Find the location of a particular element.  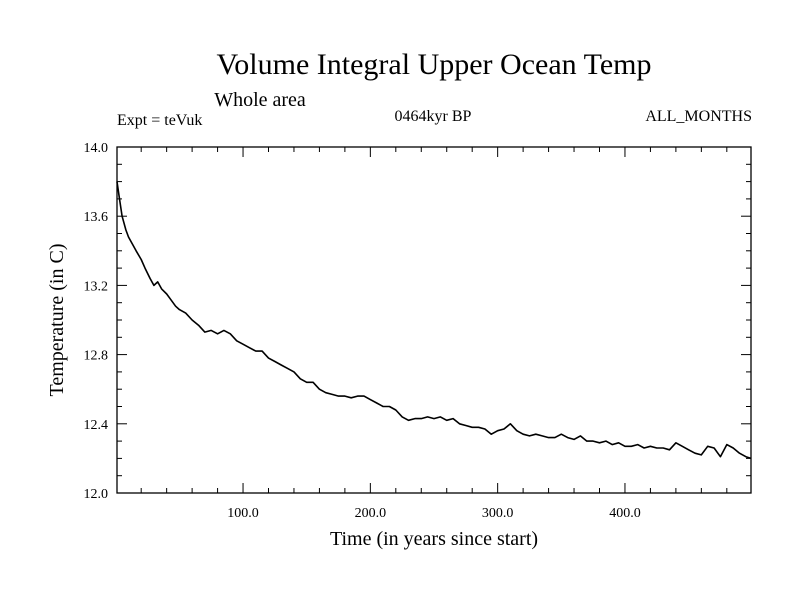

y-tick-label: 12.4 is located at coordinates (96, 425).